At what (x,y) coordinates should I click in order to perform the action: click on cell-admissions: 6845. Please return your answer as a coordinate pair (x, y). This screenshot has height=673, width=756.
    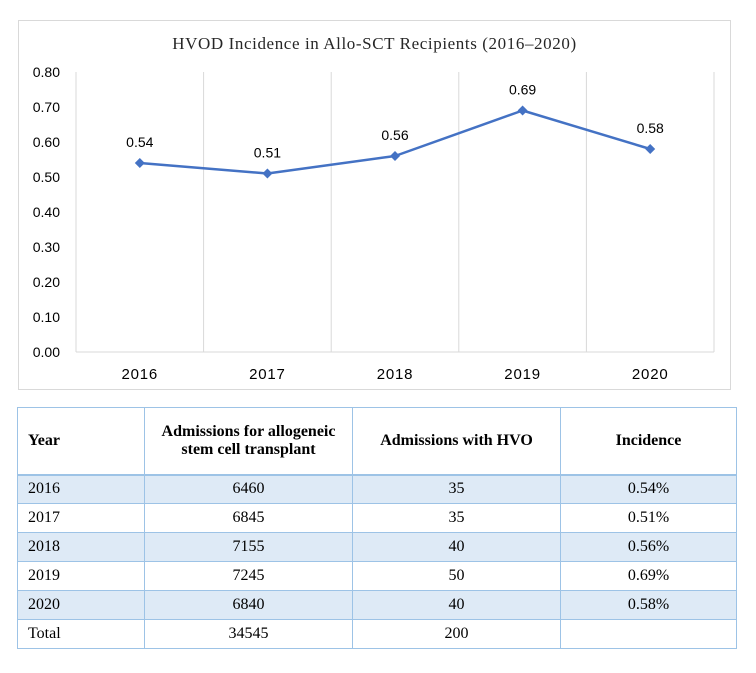
    Looking at the image, I should click on (248, 518).